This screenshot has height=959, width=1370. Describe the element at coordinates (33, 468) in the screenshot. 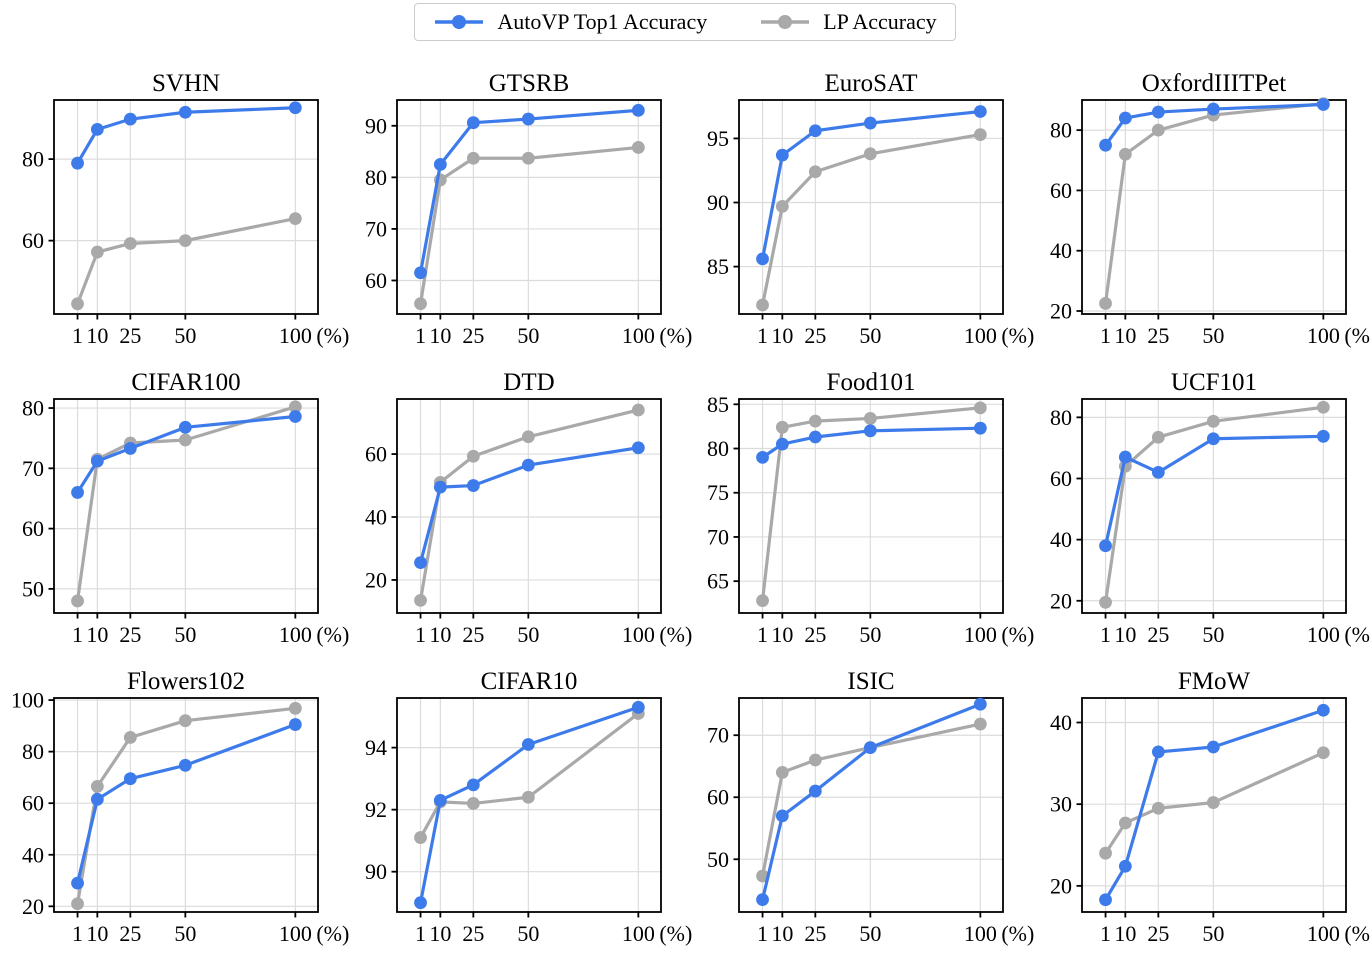

I see `y-tick-label: 70` at that location.